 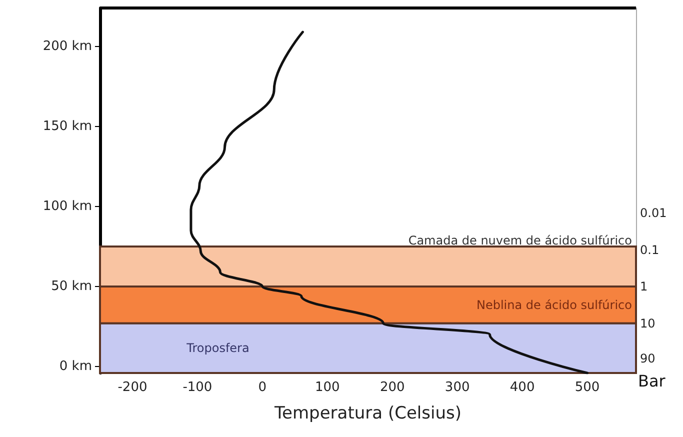 What do you see at coordinates (67, 206) in the screenshot?
I see `y-tick-label: 100 km` at bounding box center [67, 206].